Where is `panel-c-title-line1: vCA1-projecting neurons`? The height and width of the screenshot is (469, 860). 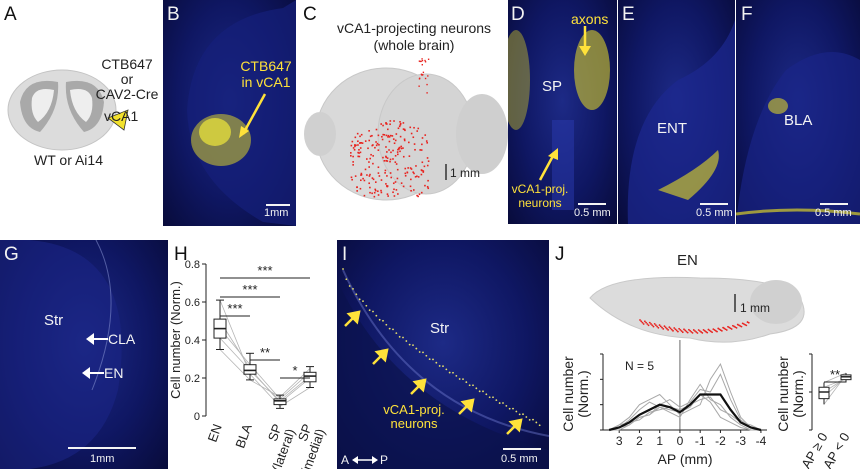 panel-c-title-line1: vCA1-projecting neurons is located at coordinates (414, 28).